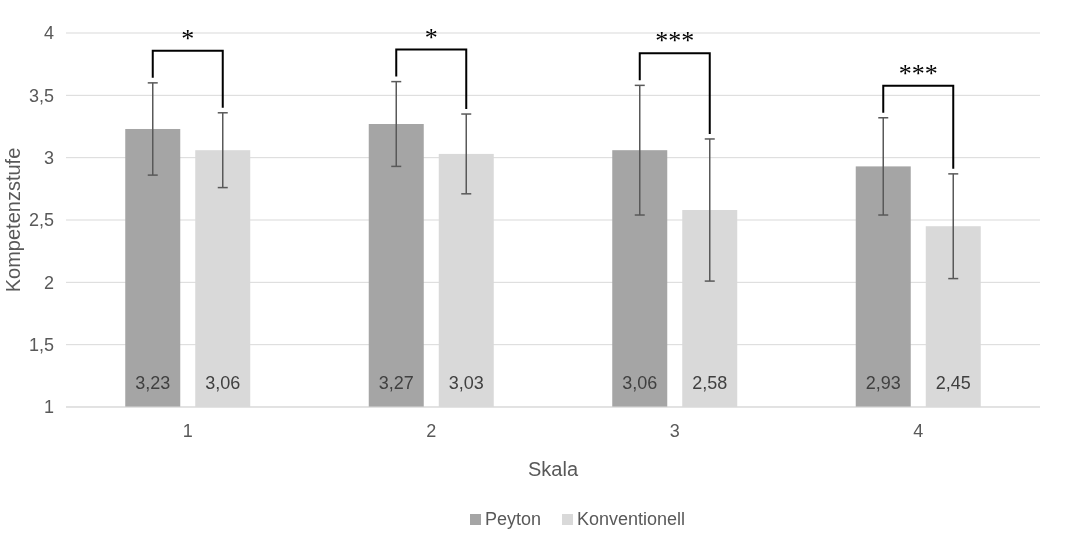 The height and width of the screenshot is (551, 1067). What do you see at coordinates (48, 157) in the screenshot?
I see `y-tick-label: 3` at bounding box center [48, 157].